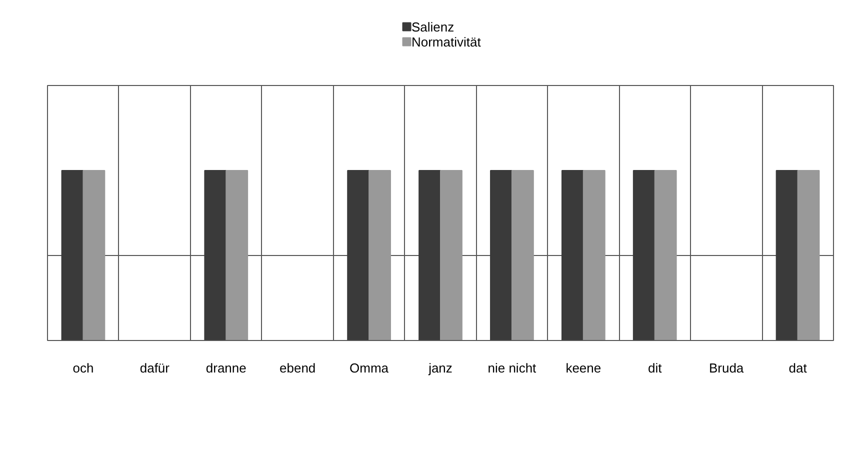 The width and height of the screenshot is (842, 471). Describe the element at coordinates (432, 26) in the screenshot. I see `legend-label: Salienz` at that location.